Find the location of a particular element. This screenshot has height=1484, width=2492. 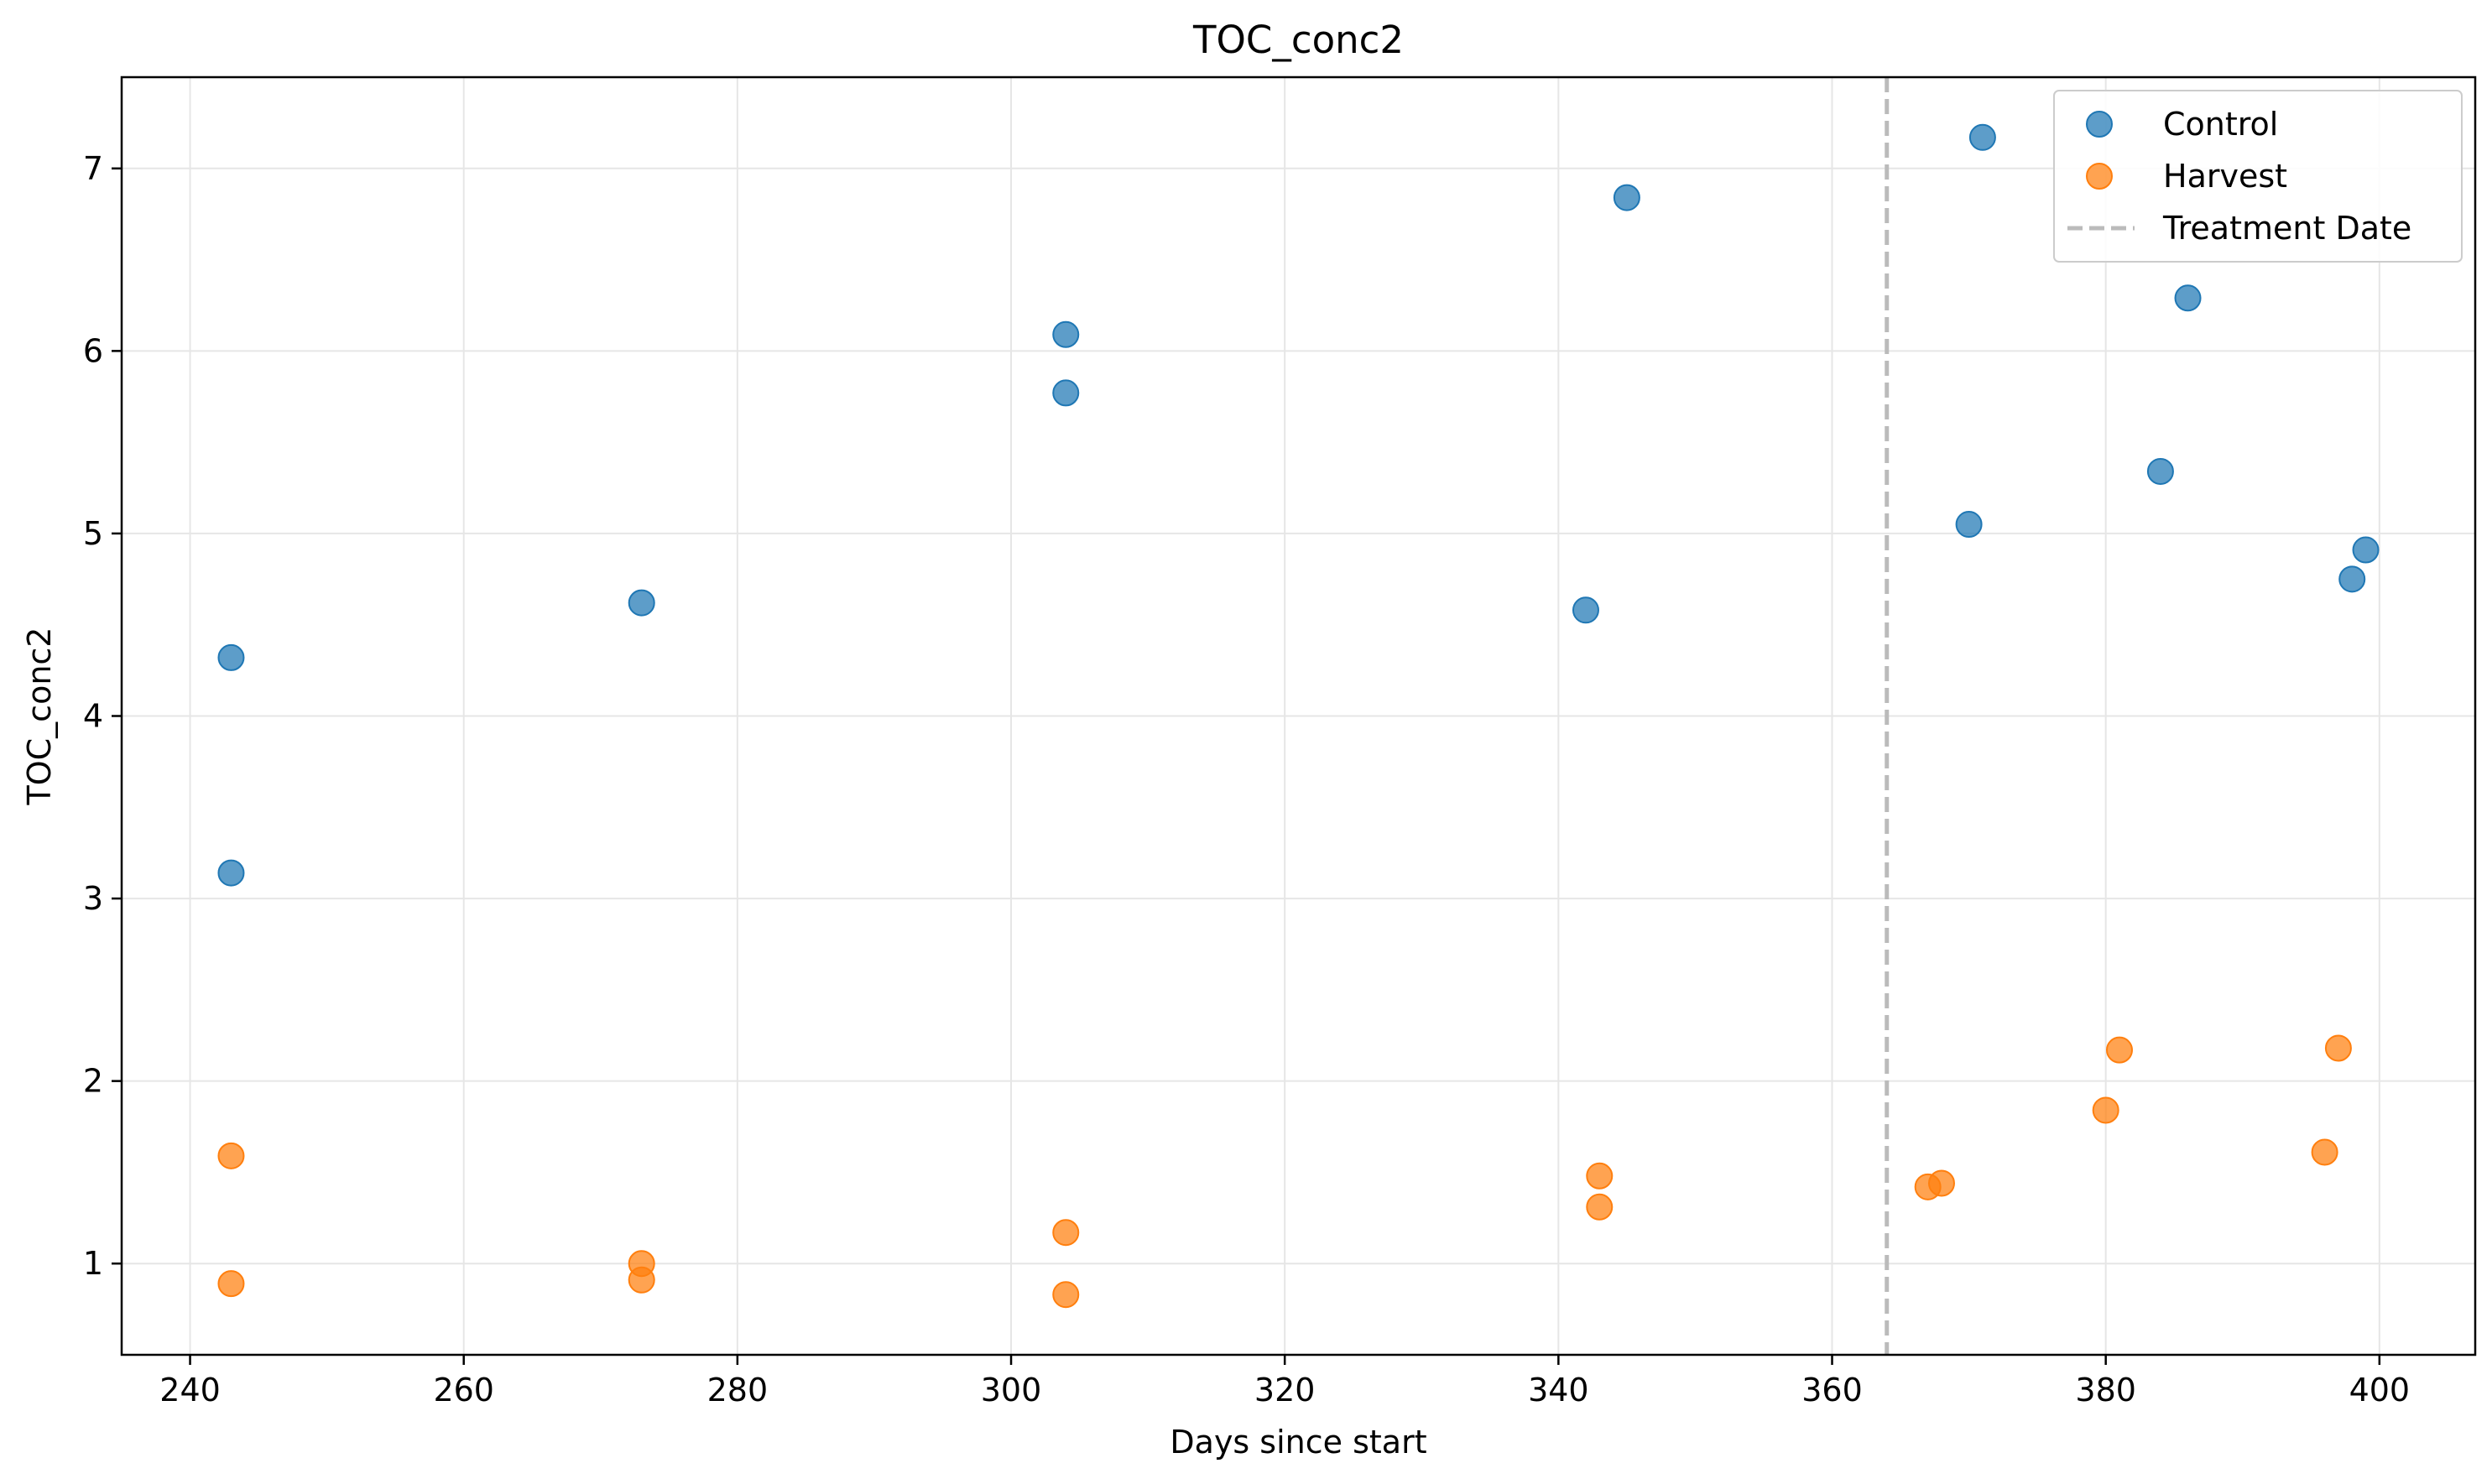

x-tick-label: 380 is located at coordinates (2106, 1390).